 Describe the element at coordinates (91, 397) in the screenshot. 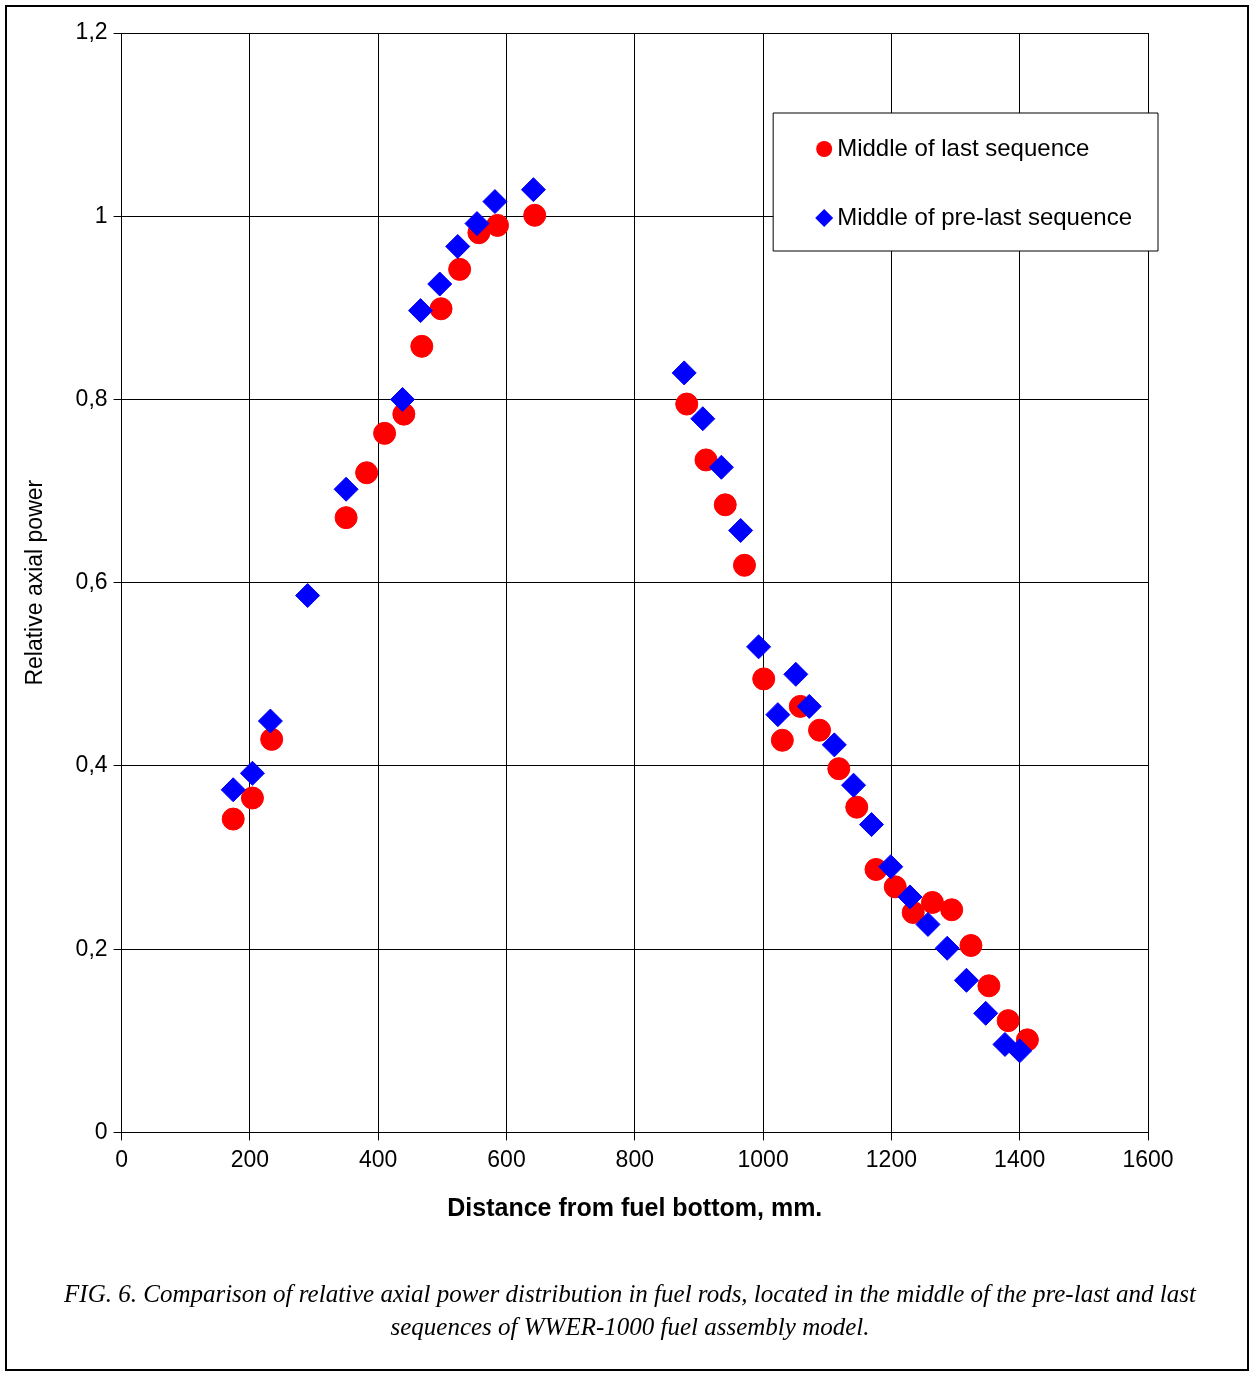

I see `y-tick-label: 0,8` at that location.